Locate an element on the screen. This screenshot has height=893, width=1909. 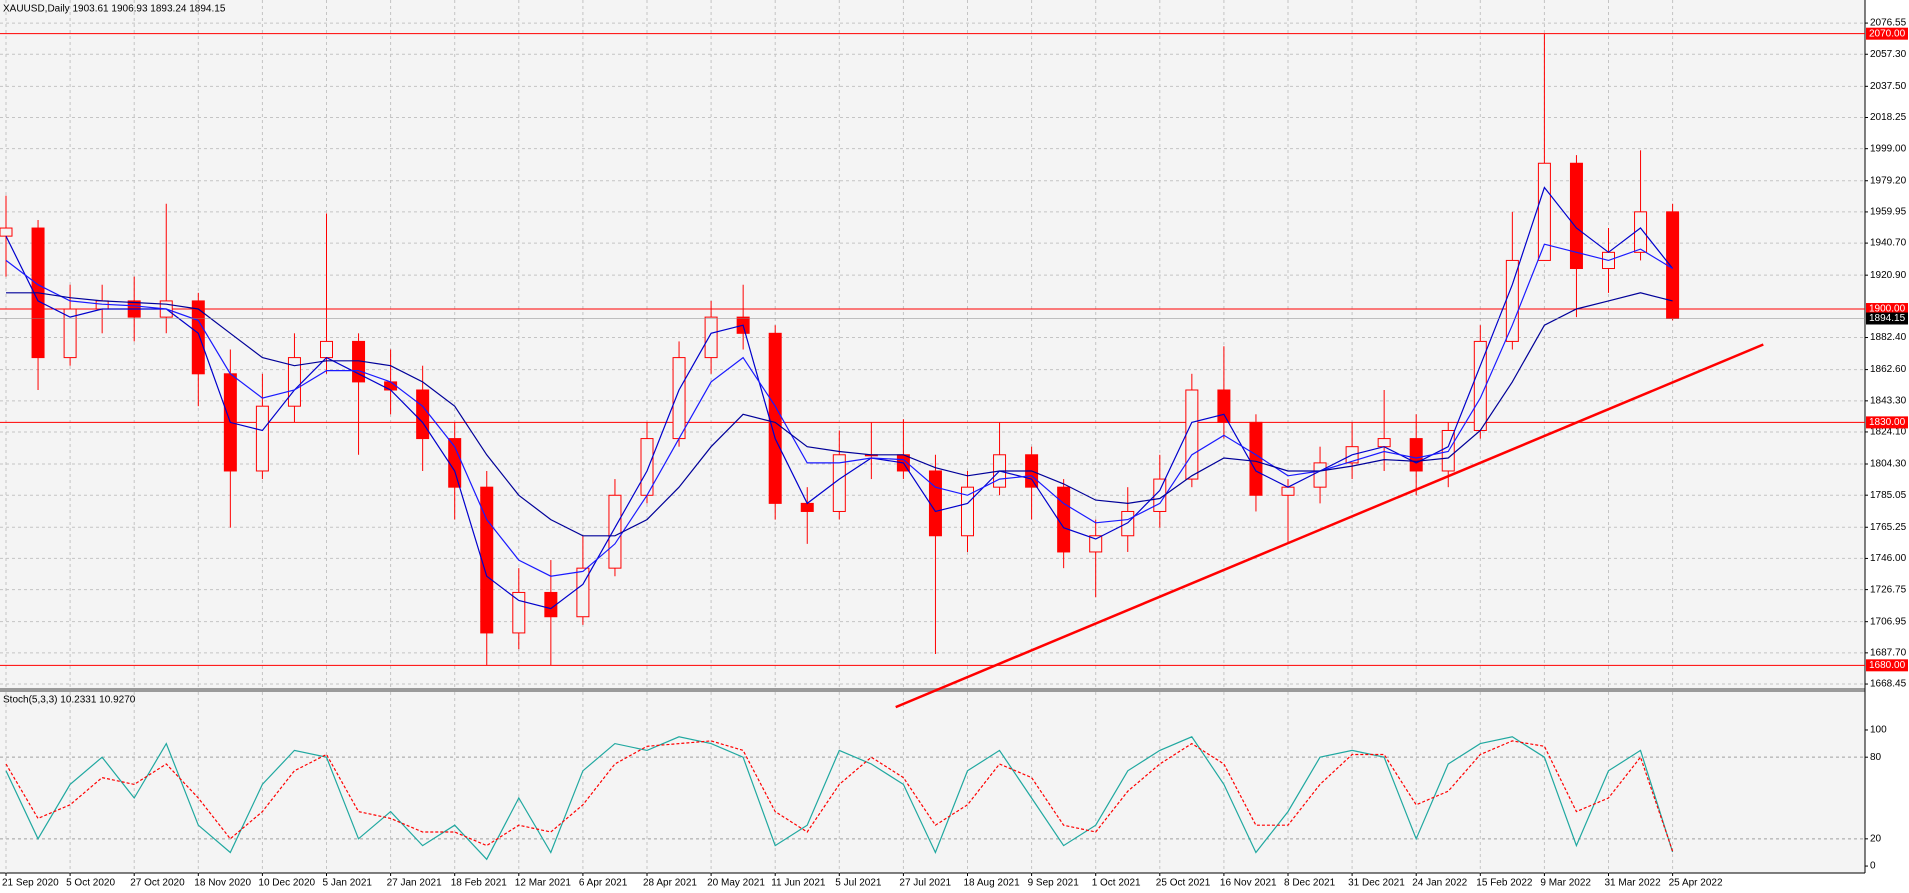
pane-separator is located at coordinates (932, 690).